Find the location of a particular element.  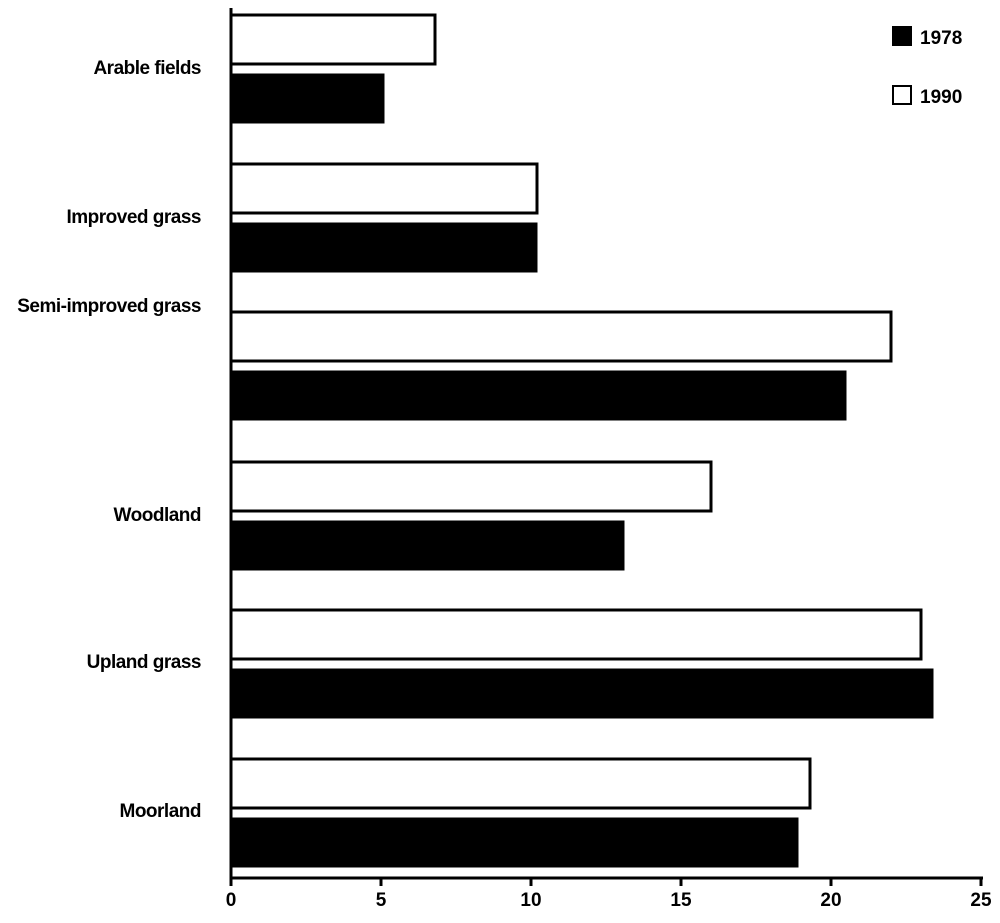

legend-swatch-1990 is located at coordinates (902, 95).